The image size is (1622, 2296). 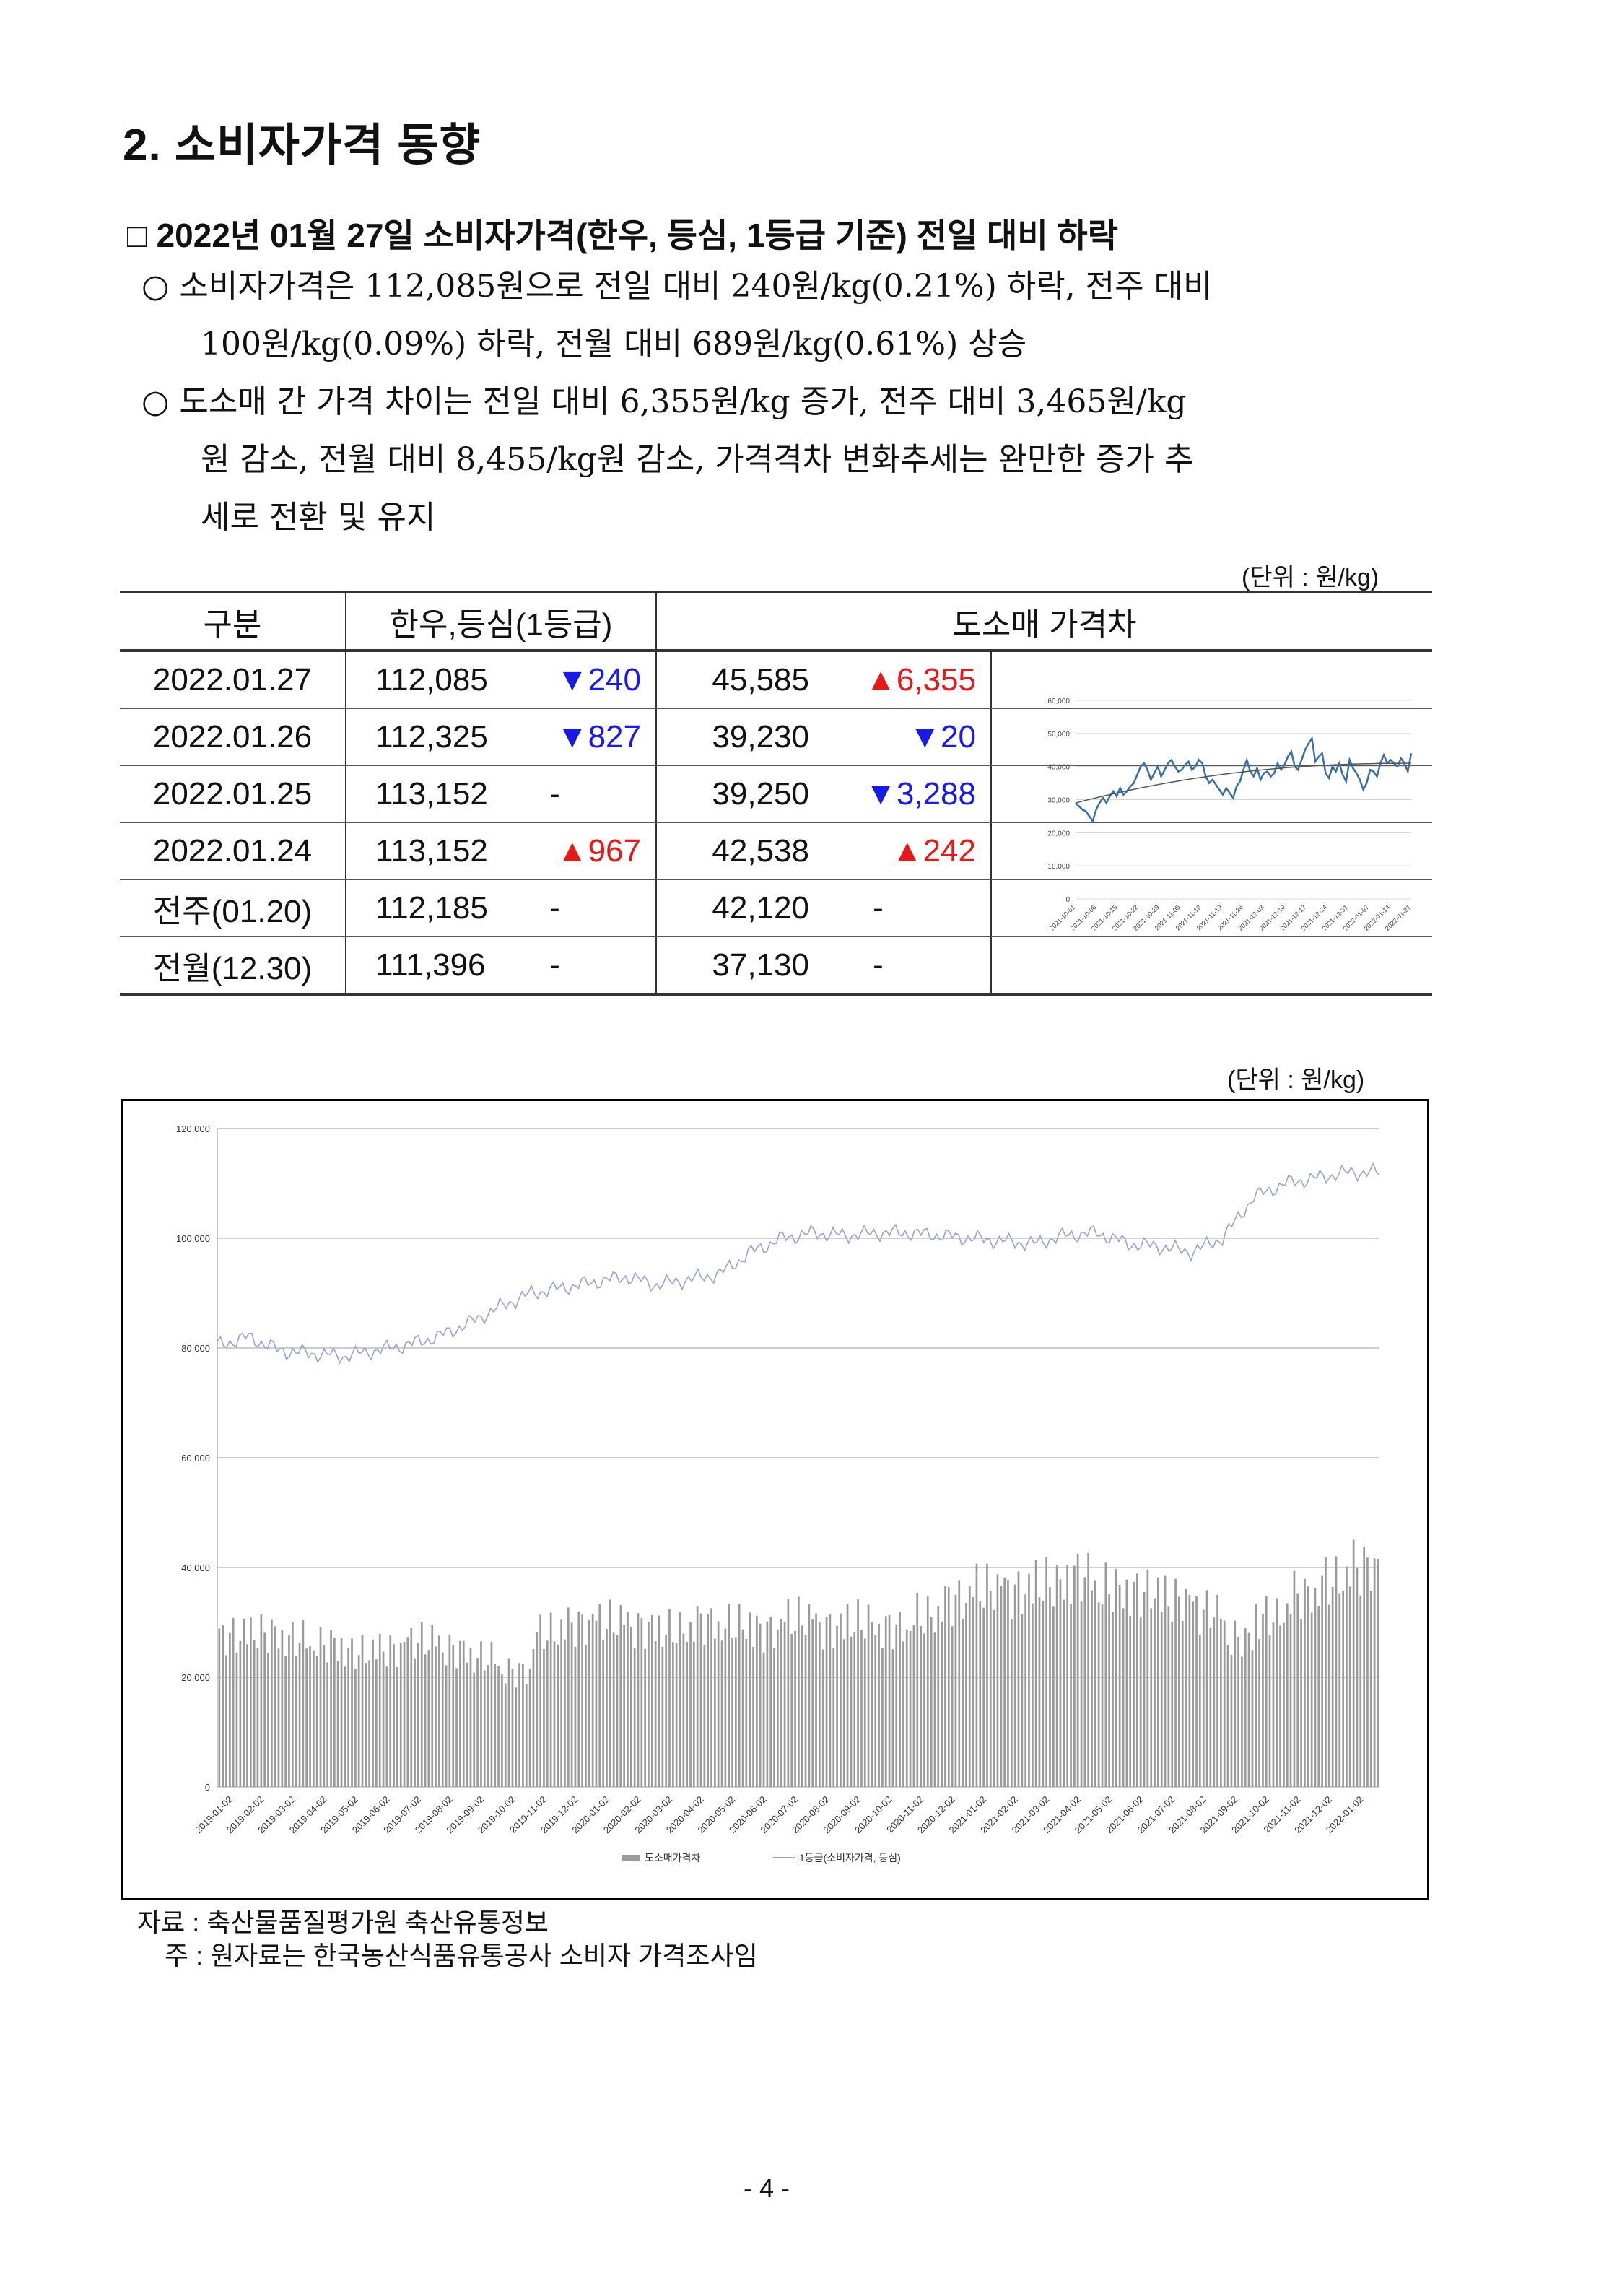 I want to click on row-gap: 39,230, so click(x=739, y=737).